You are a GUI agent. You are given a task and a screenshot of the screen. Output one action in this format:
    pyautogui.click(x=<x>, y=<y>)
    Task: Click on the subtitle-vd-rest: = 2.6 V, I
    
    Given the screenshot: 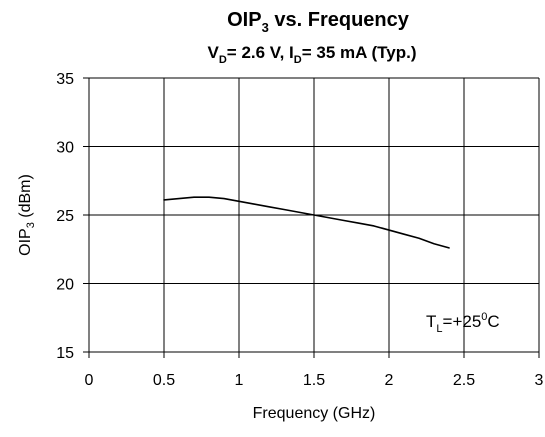 What is the action you would take?
    pyautogui.click(x=260, y=52)
    